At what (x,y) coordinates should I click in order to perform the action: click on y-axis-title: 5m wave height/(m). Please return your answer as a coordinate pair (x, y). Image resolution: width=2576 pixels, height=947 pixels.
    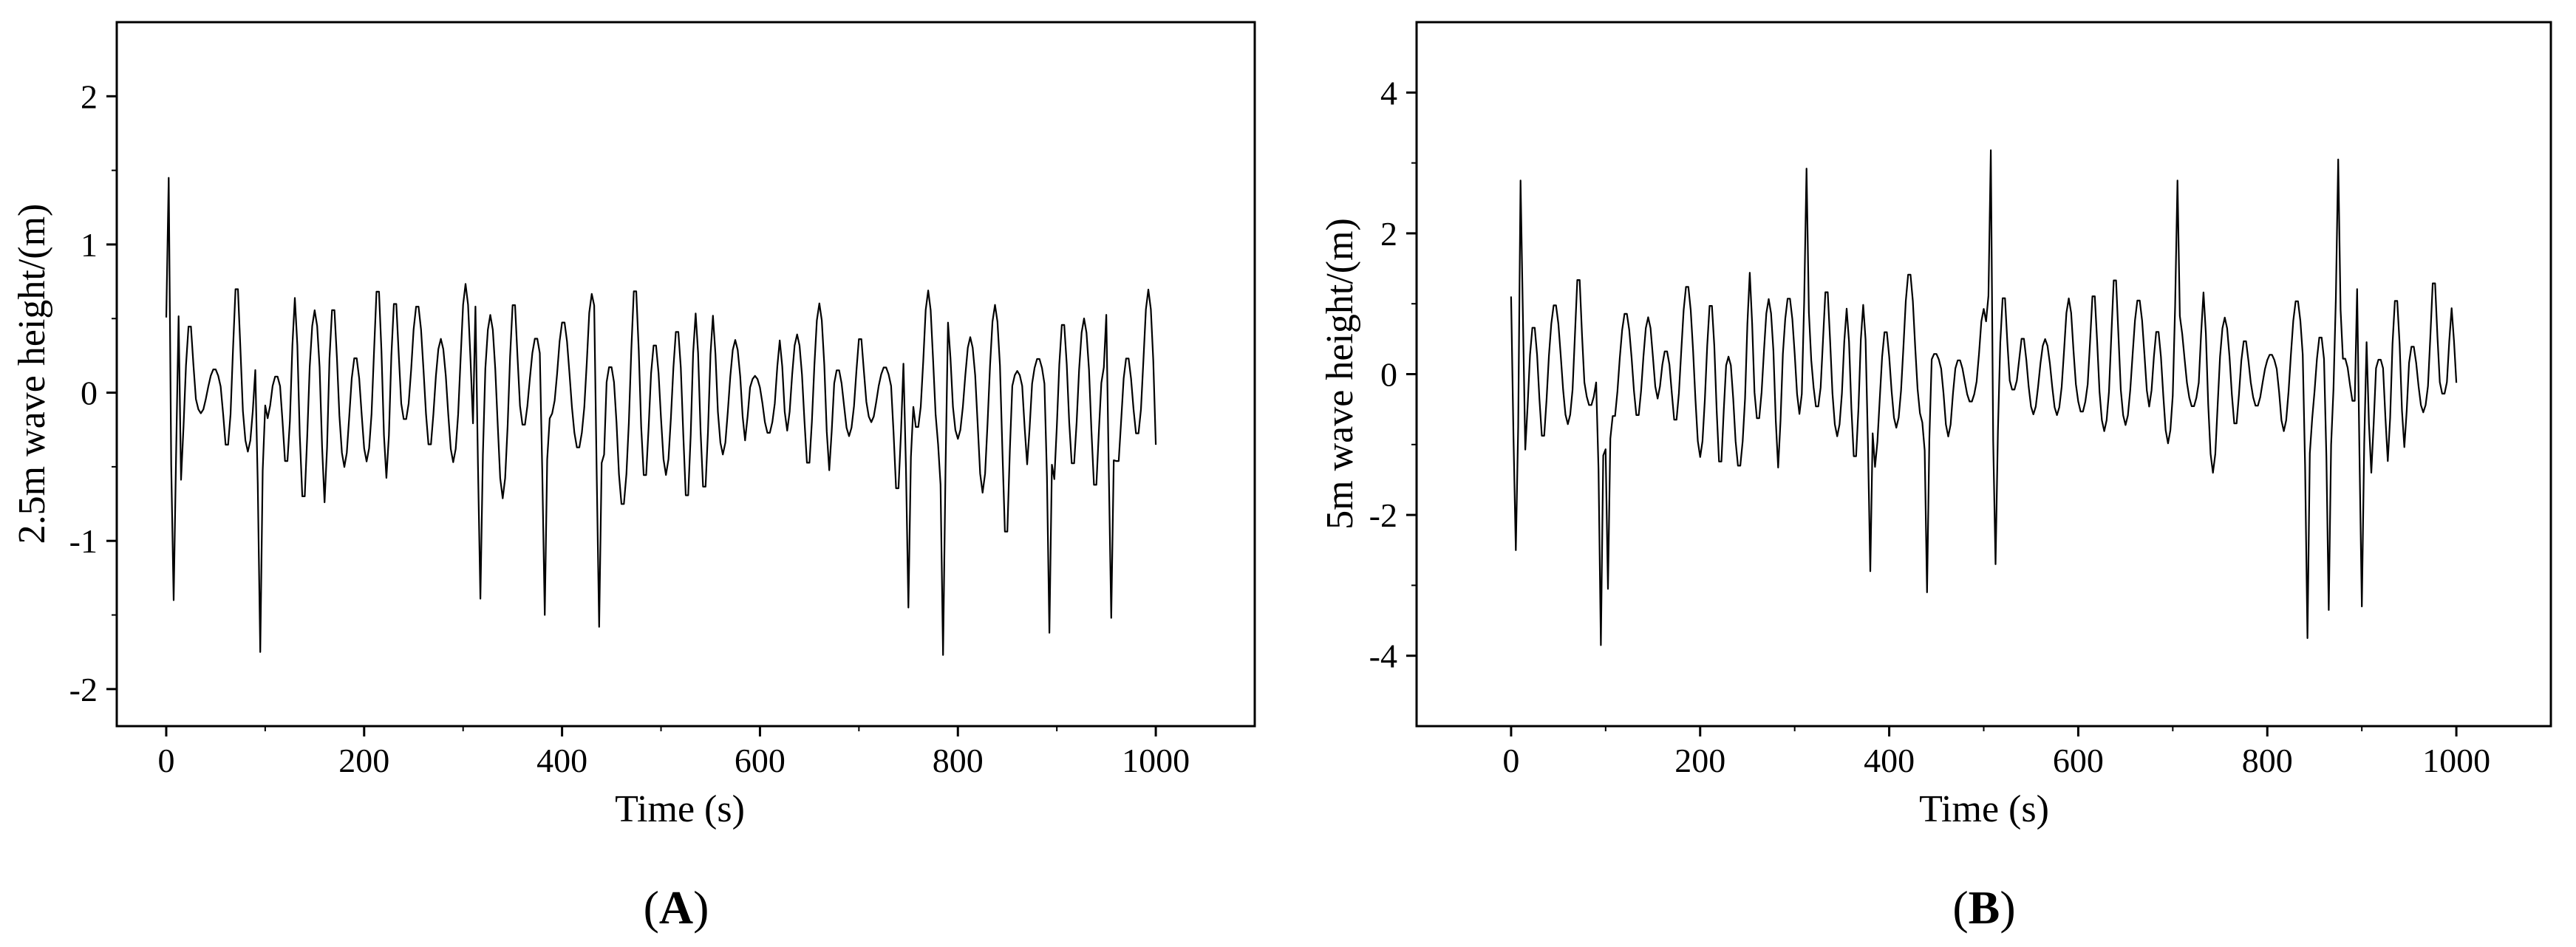
    Looking at the image, I should click on (1340, 374).